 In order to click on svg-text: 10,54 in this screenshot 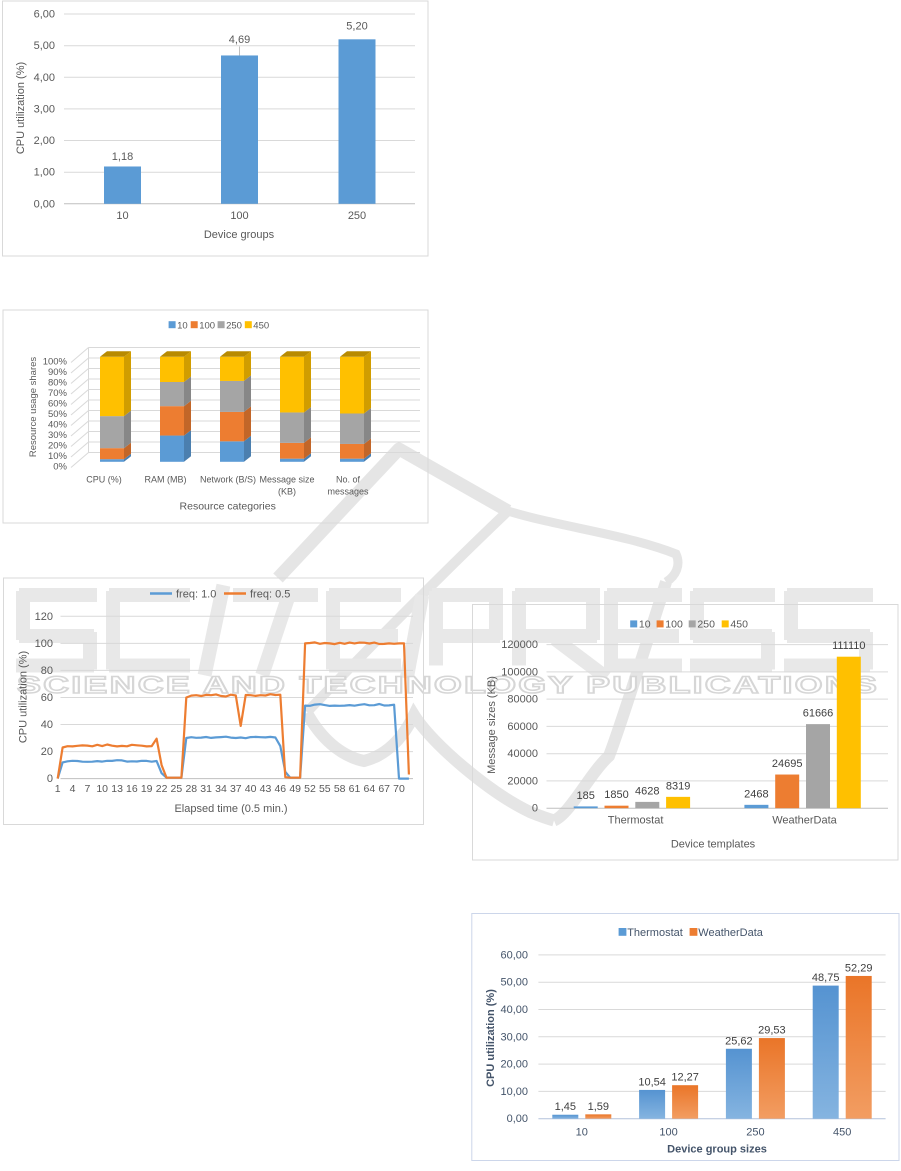, I will do `click(652, 1082)`.